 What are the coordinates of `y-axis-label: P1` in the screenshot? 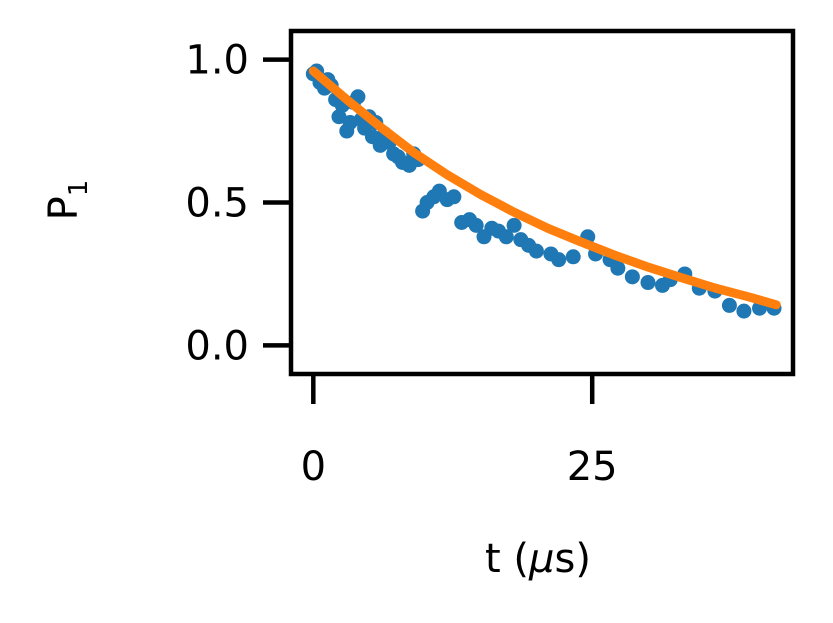 It's located at (67, 200).